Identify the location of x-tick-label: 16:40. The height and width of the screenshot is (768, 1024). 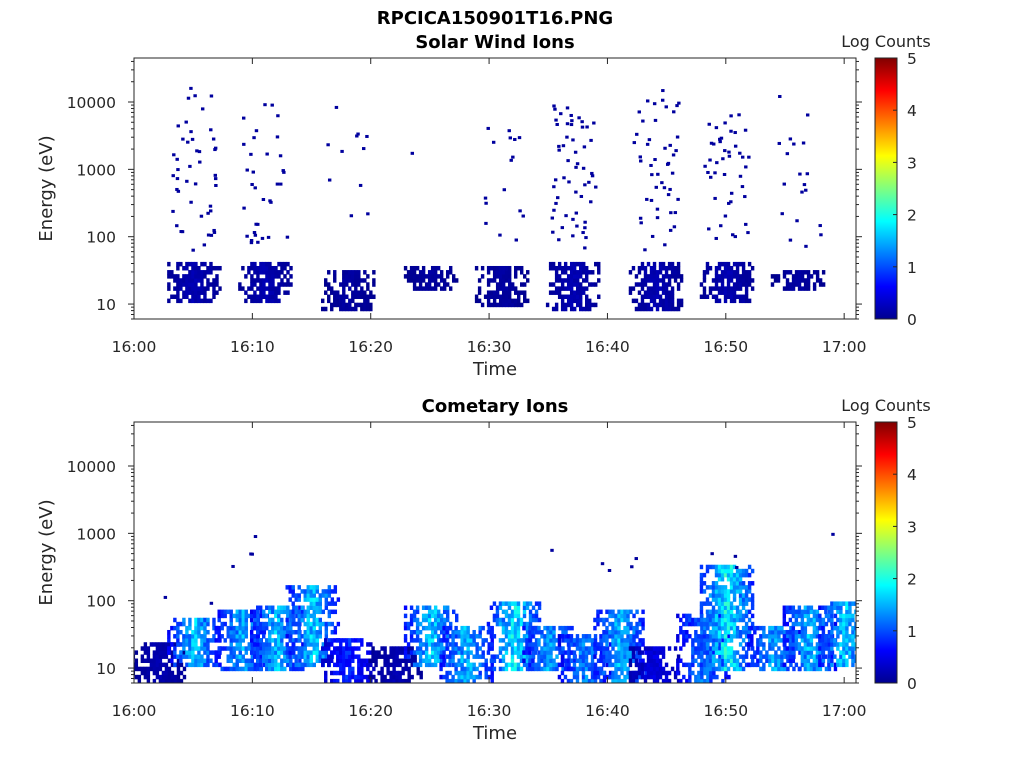
(607, 347).